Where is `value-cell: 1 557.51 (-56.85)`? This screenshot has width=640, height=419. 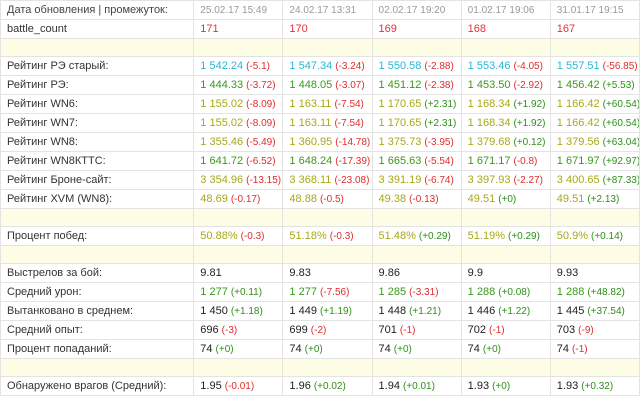
value-cell: 1 557.51 (-56.85) is located at coordinates (594, 66).